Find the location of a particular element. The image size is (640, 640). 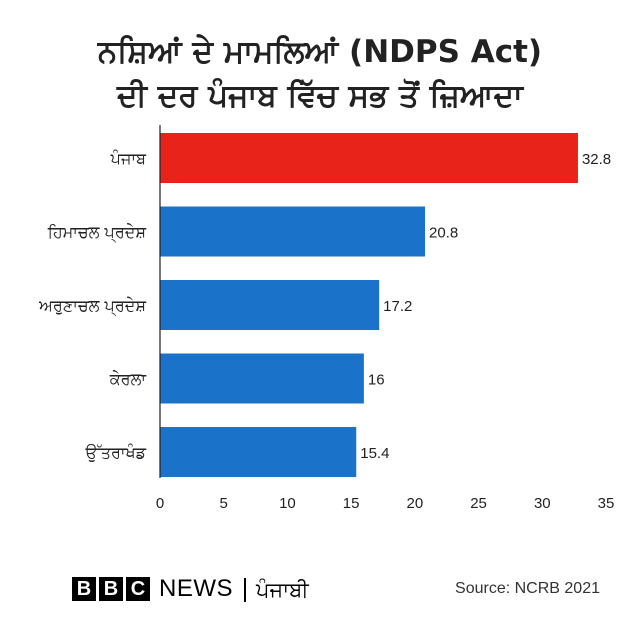

service-label: ਪੰਜਾਬੀ is located at coordinates (282, 590).